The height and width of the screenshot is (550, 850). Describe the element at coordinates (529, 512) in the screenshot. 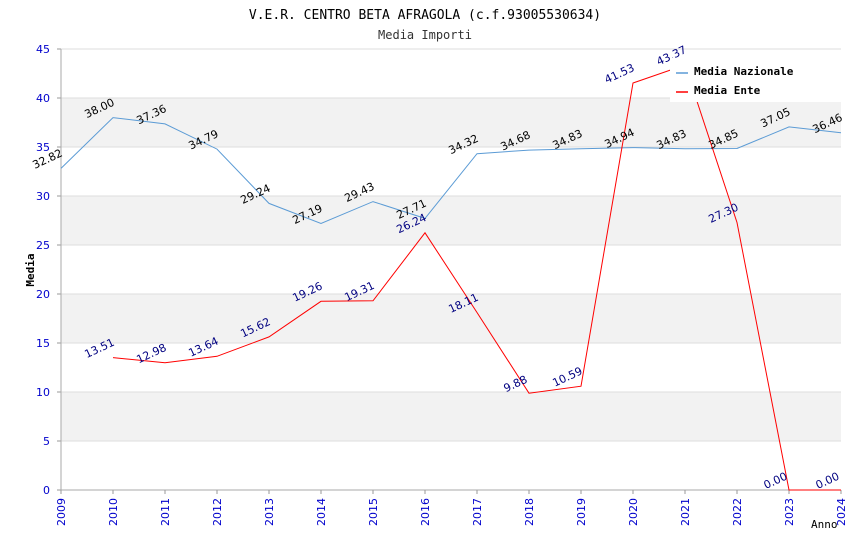

I see `x-tick-label: 2018` at that location.